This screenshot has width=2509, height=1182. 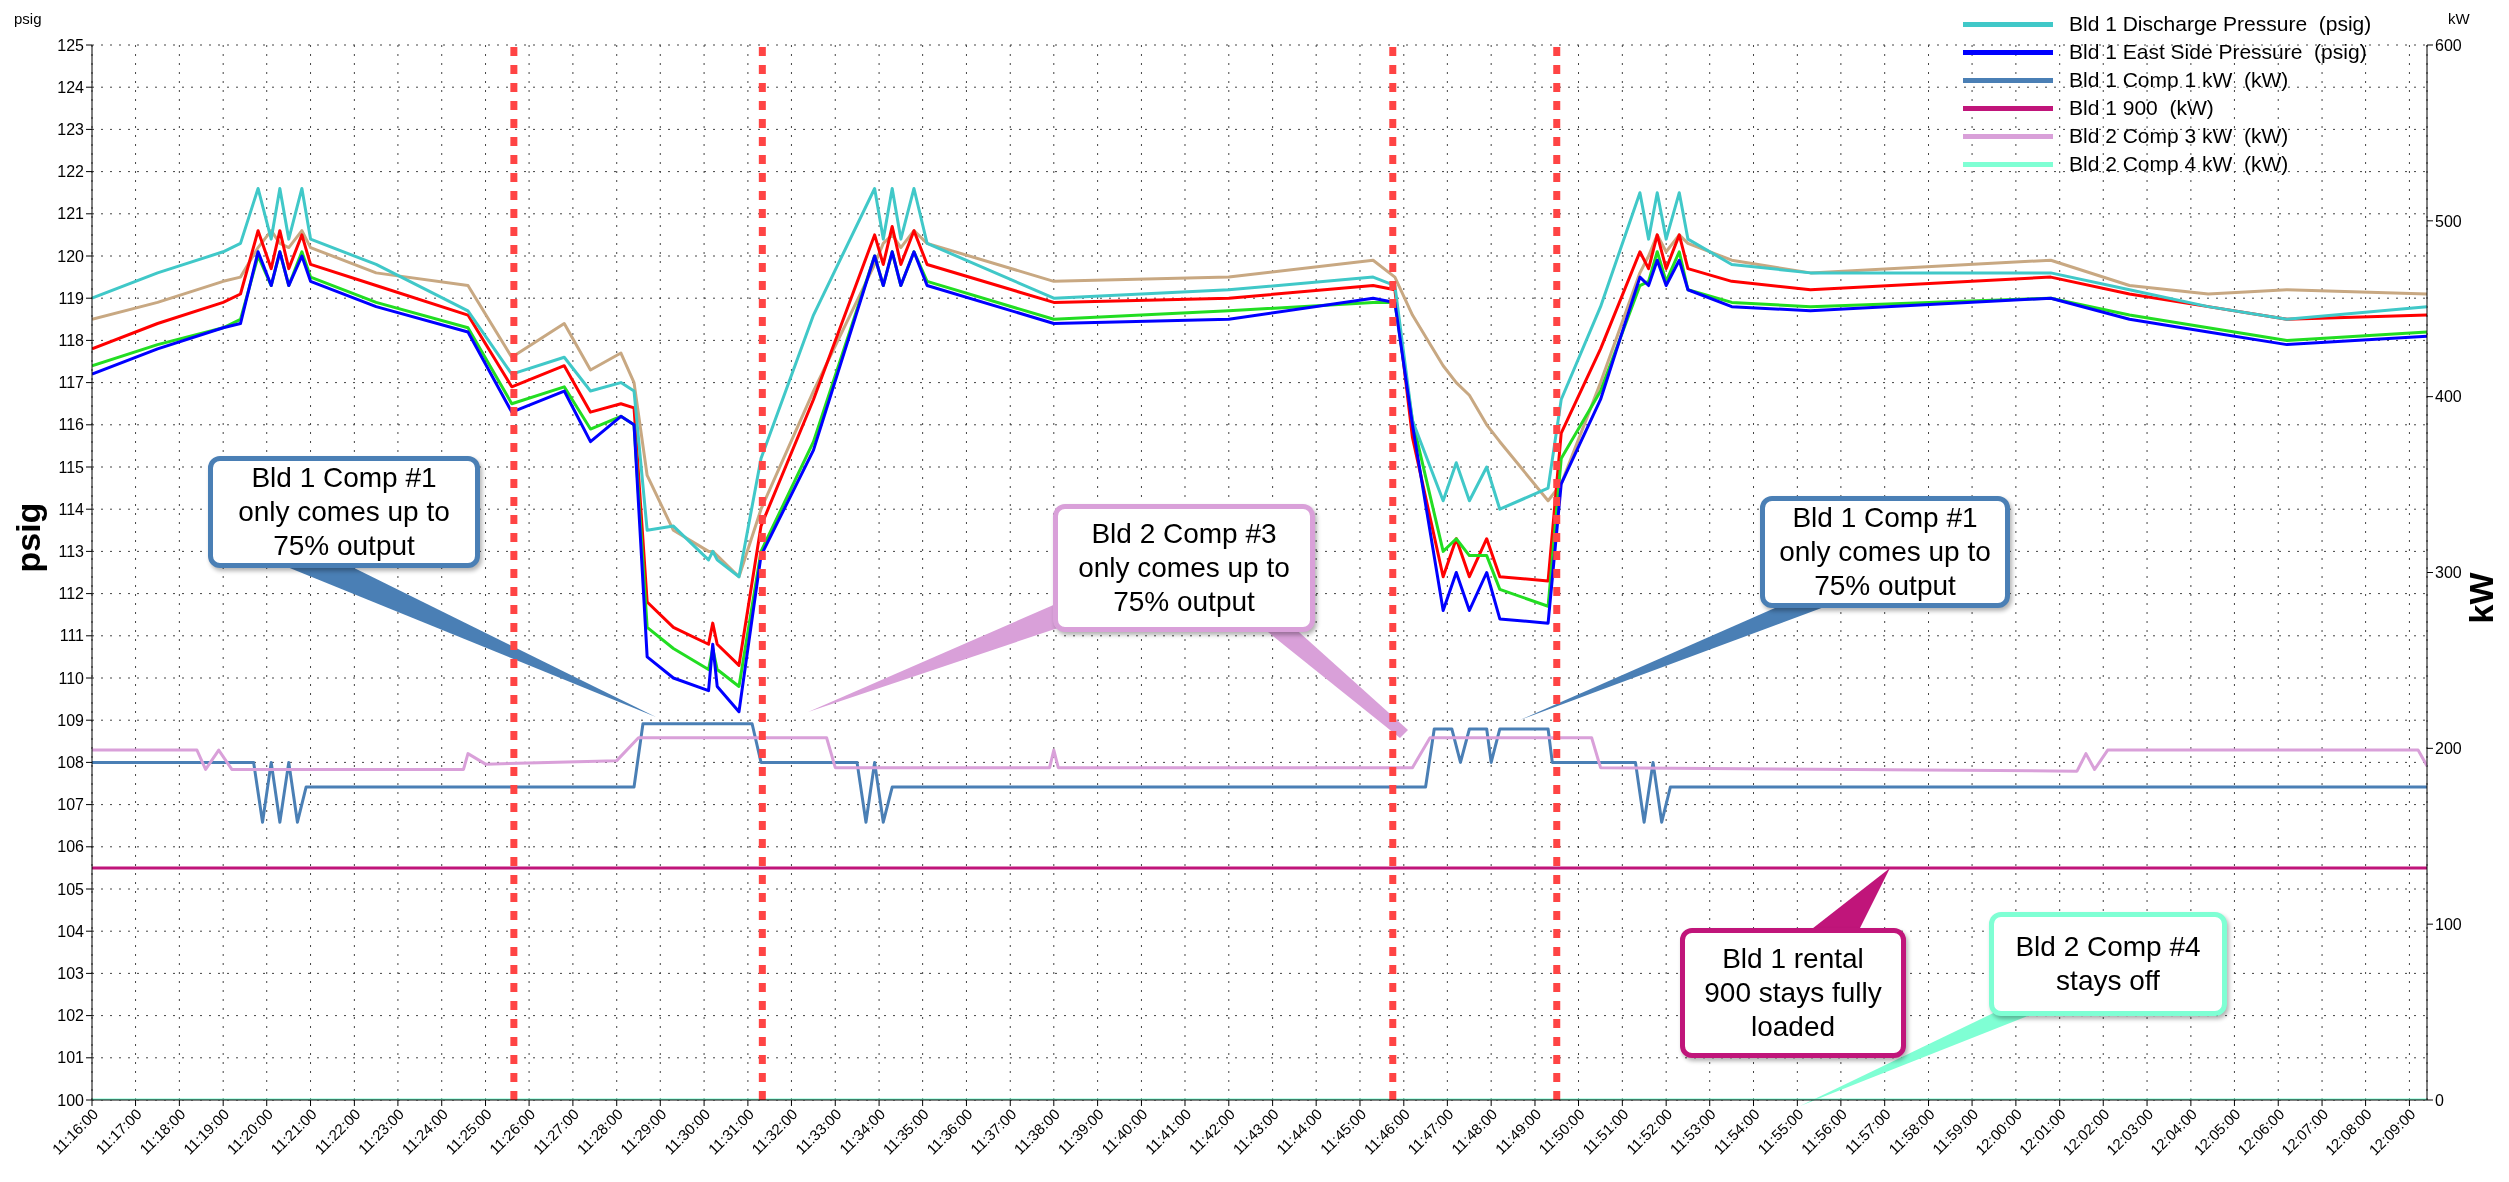 I want to click on y-tick-label: 105, so click(x=71, y=889).